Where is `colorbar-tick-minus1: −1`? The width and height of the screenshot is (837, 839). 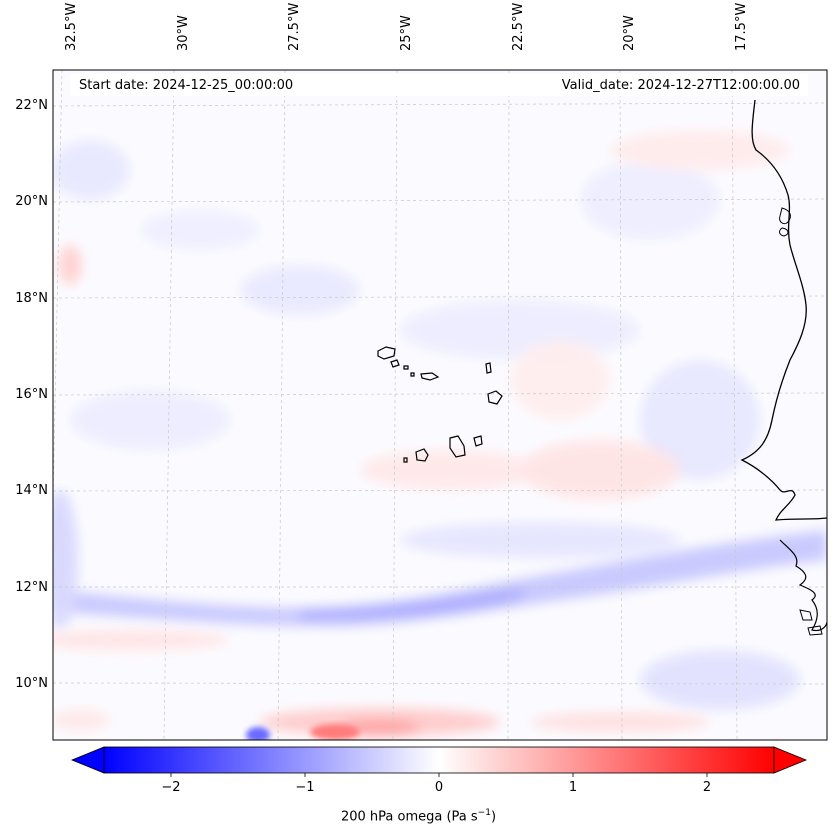 colorbar-tick-minus1: −1 is located at coordinates (305, 787).